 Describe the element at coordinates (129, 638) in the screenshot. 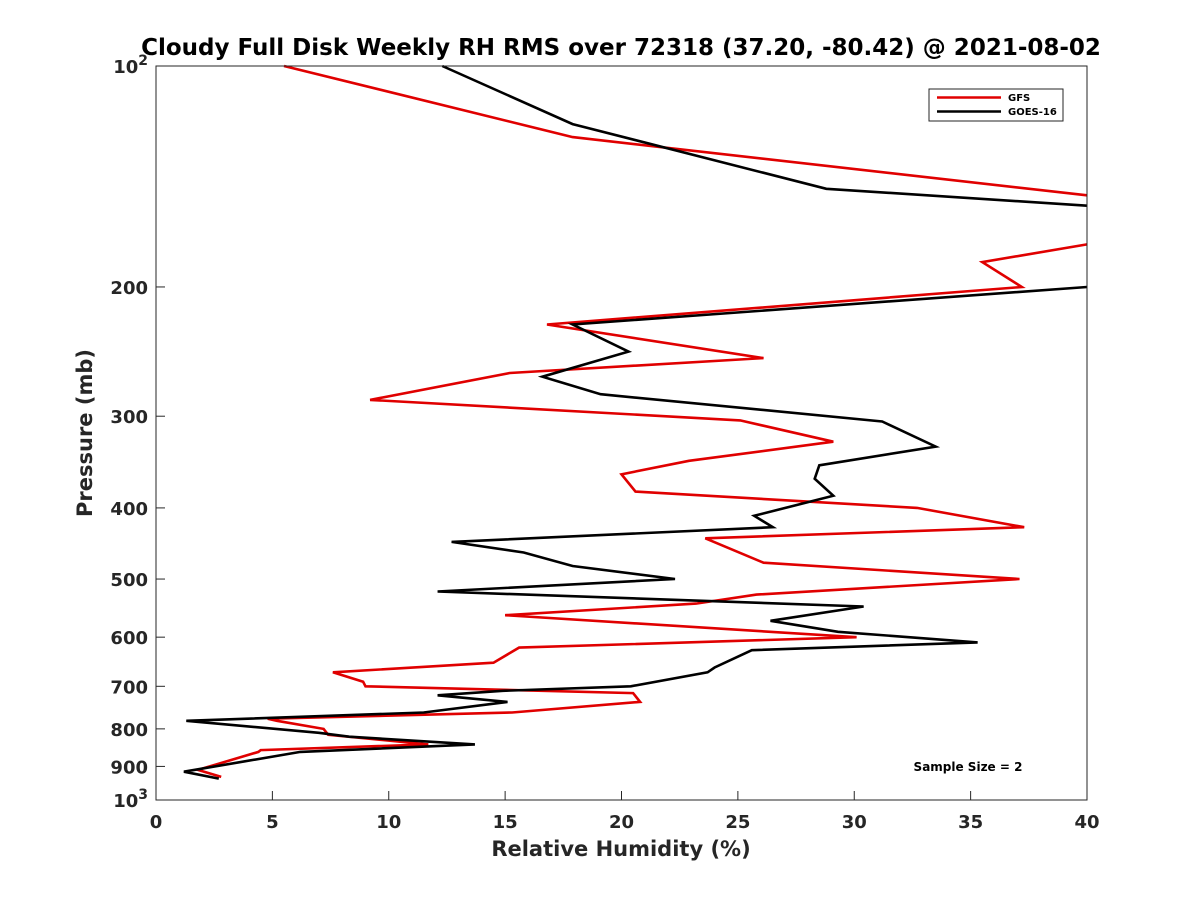

I see `y-tick-label: 600` at that location.